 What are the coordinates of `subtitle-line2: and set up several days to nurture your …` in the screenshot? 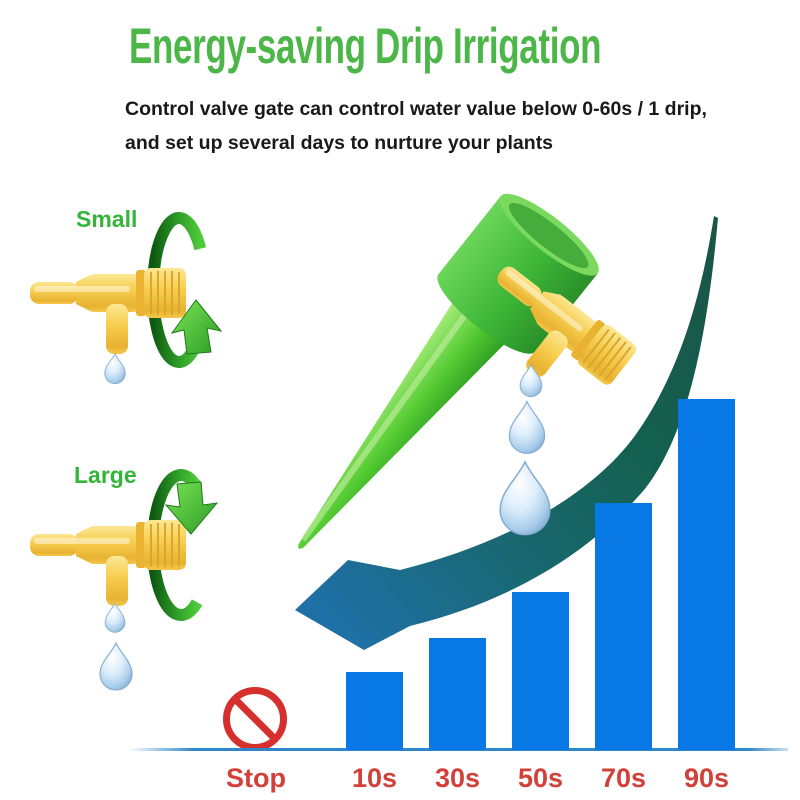 It's located at (339, 143).